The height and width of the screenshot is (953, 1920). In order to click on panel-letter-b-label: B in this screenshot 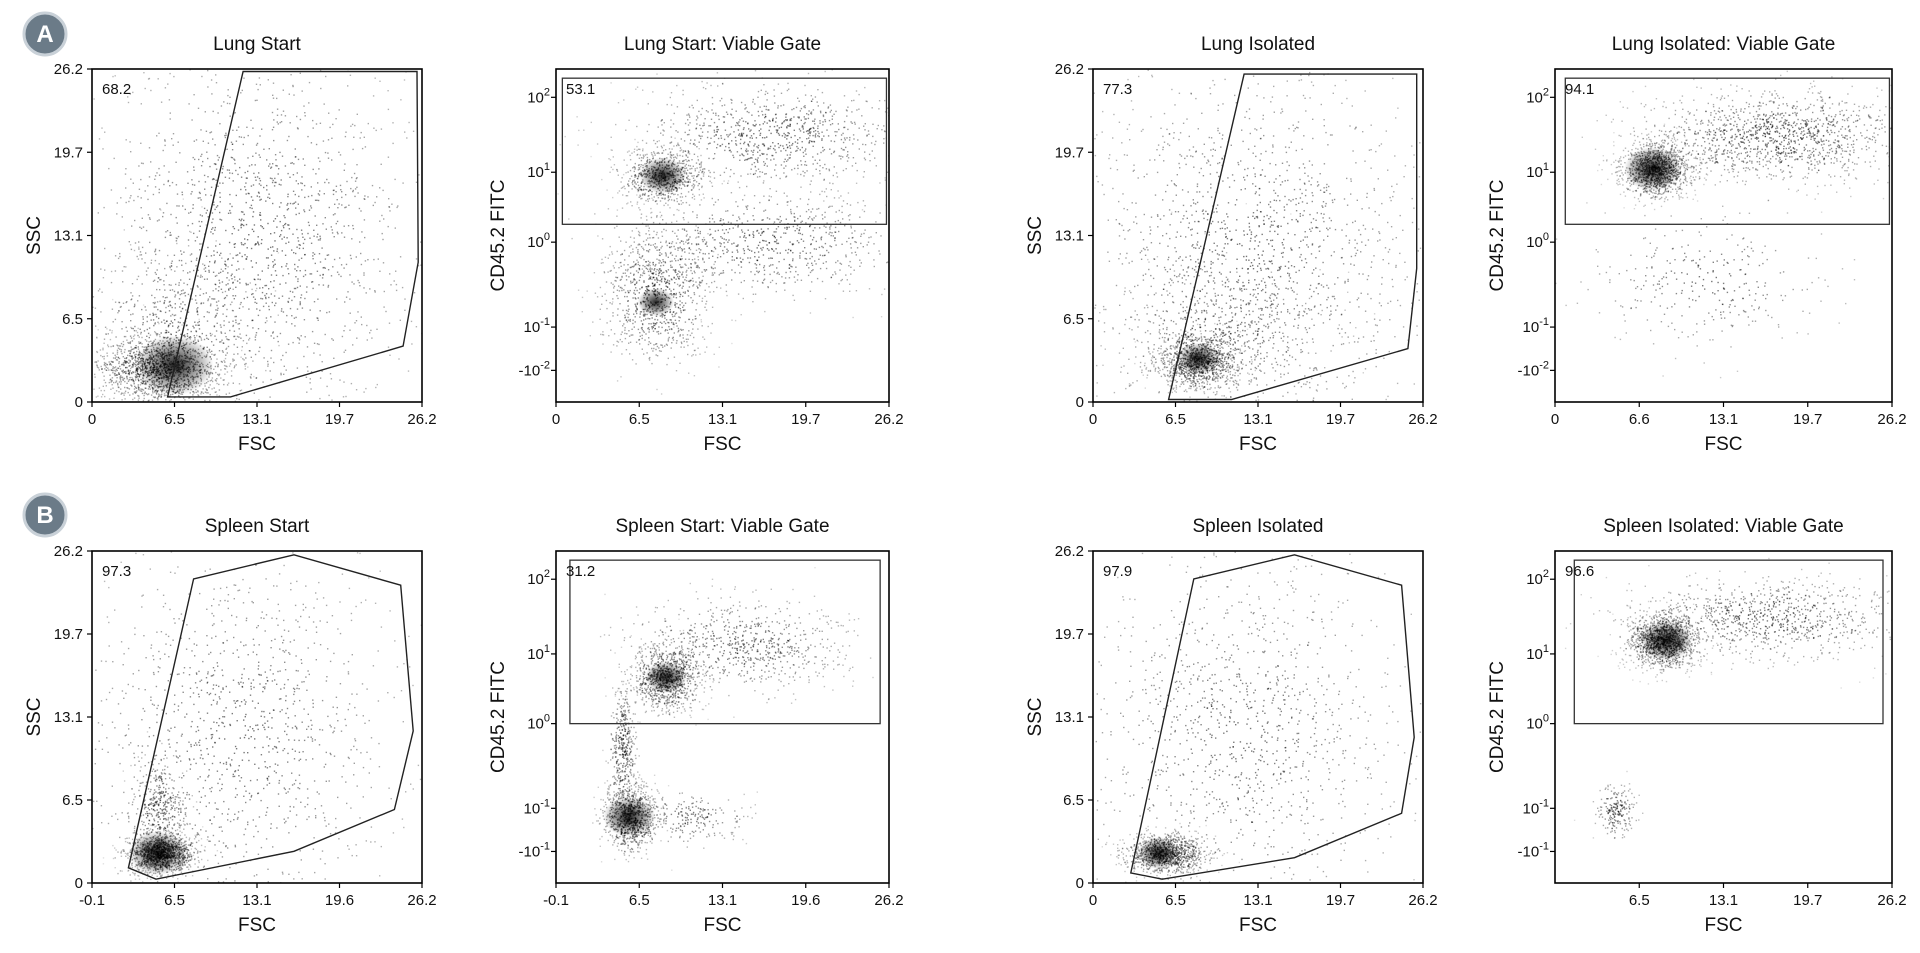, I will do `click(44, 515)`.